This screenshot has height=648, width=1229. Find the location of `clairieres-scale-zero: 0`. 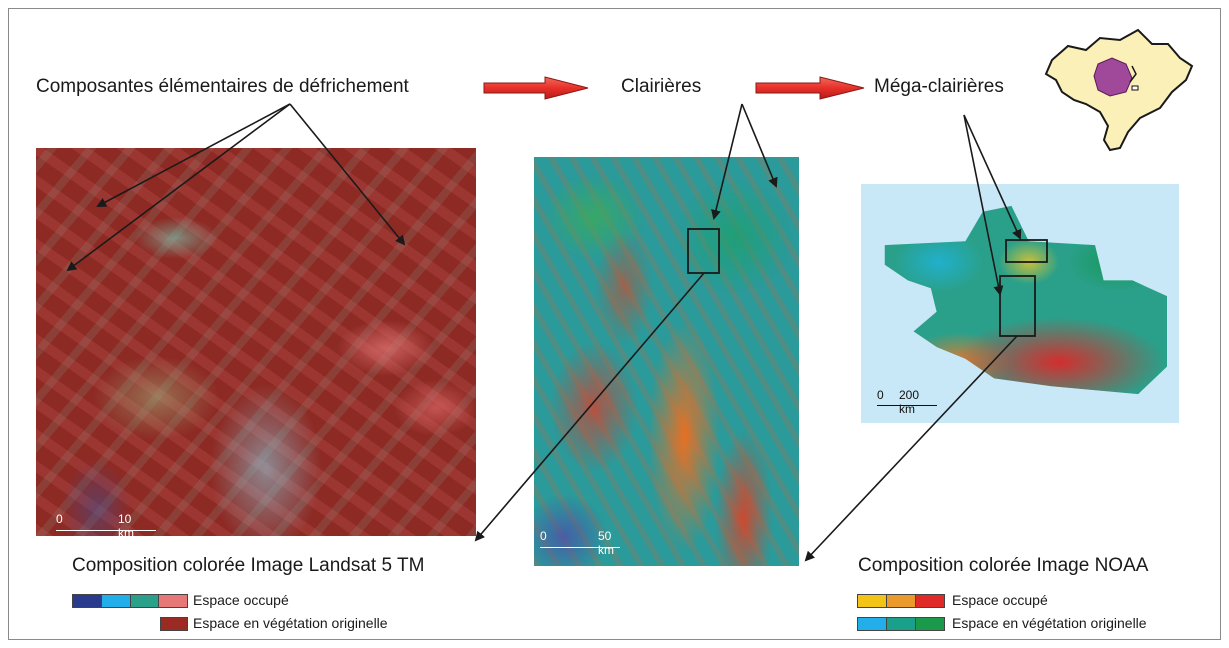

clairieres-scale-zero: 0 is located at coordinates (543, 536).